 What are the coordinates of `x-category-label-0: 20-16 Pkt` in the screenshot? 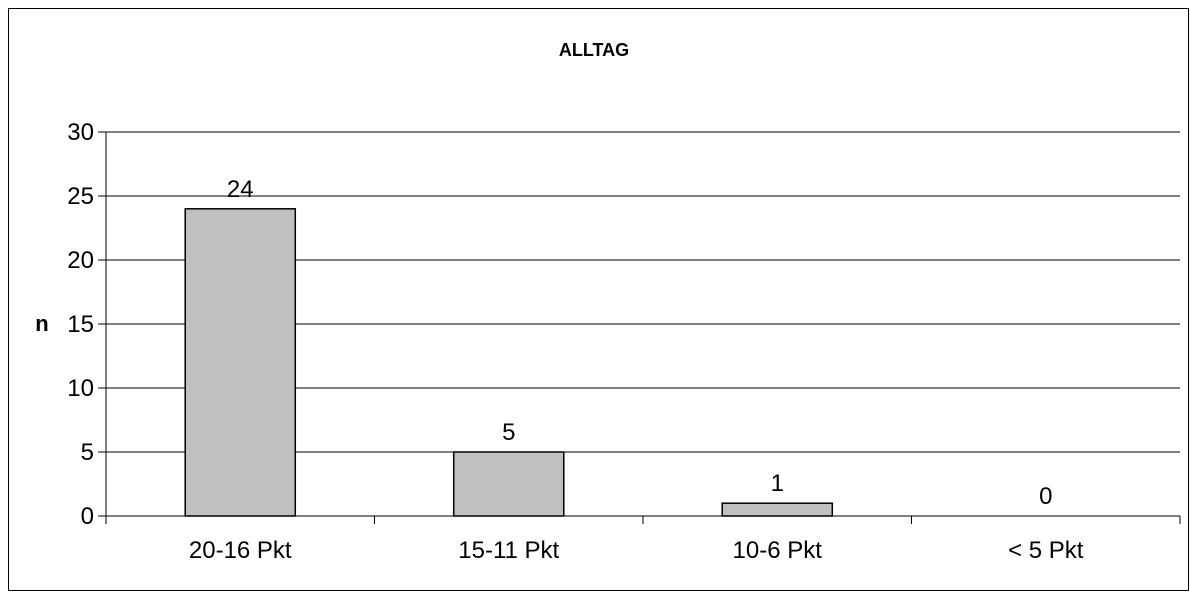 It's located at (240, 550).